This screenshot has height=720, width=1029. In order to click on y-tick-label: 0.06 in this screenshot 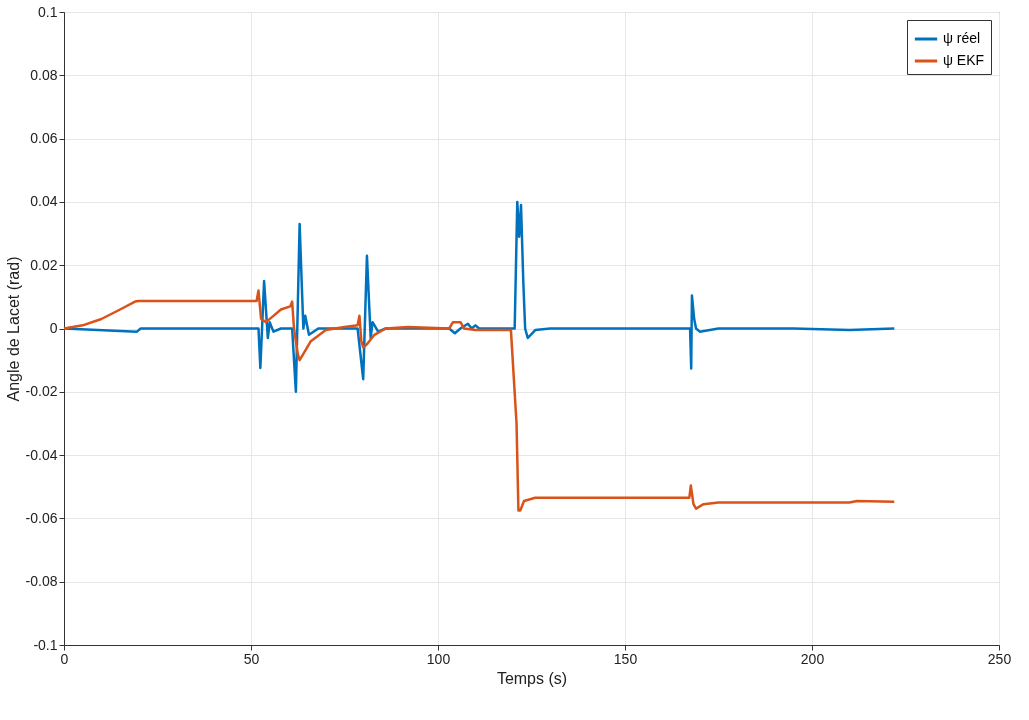, I will do `click(44, 138)`.